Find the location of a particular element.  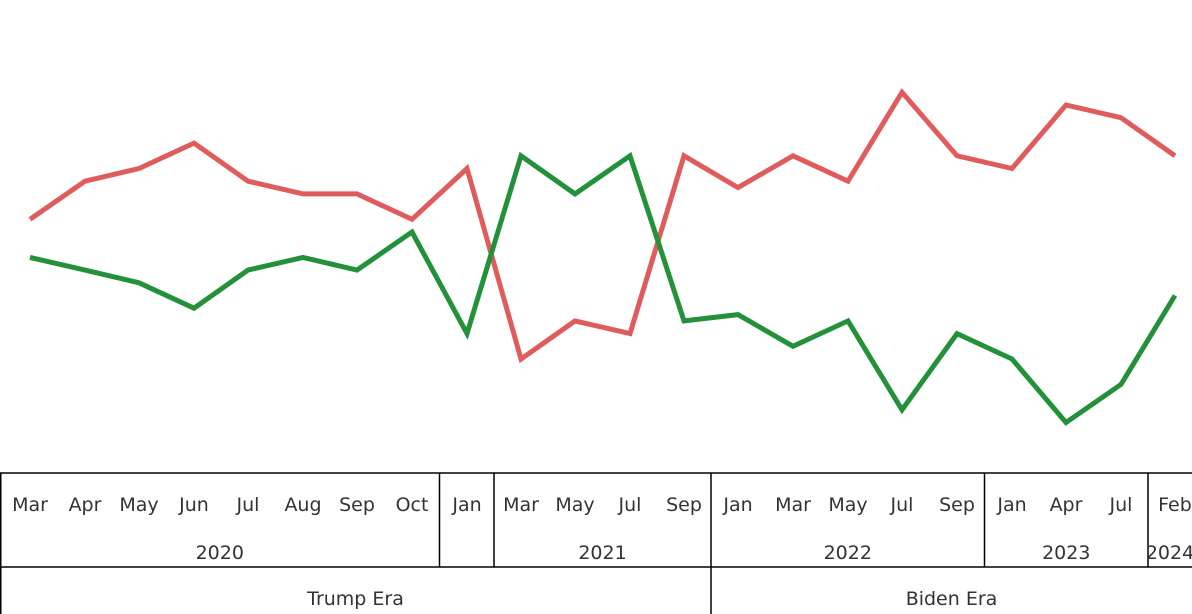

year-label: 2024 is located at coordinates (1169, 553).